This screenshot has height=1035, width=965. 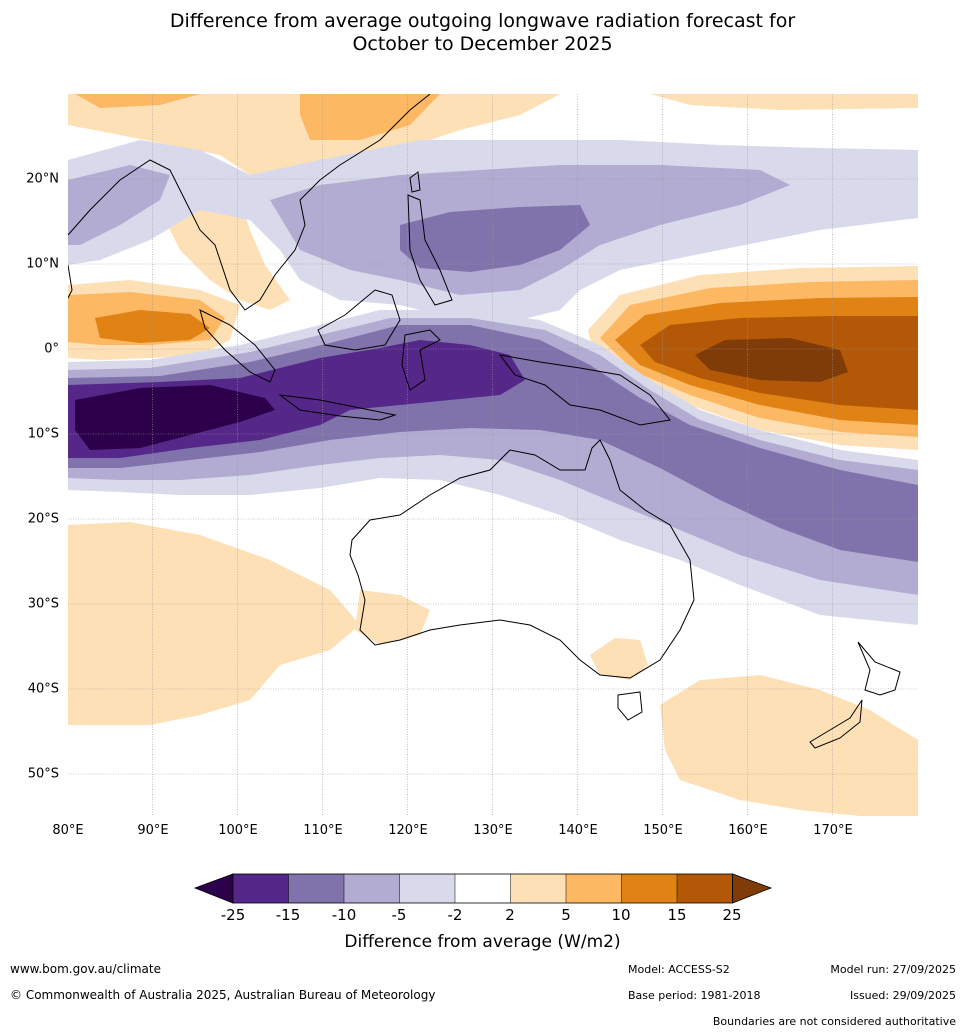 What do you see at coordinates (495, 238) in the screenshot?
I see `anomaly-region-negative-philippine-core` at bounding box center [495, 238].